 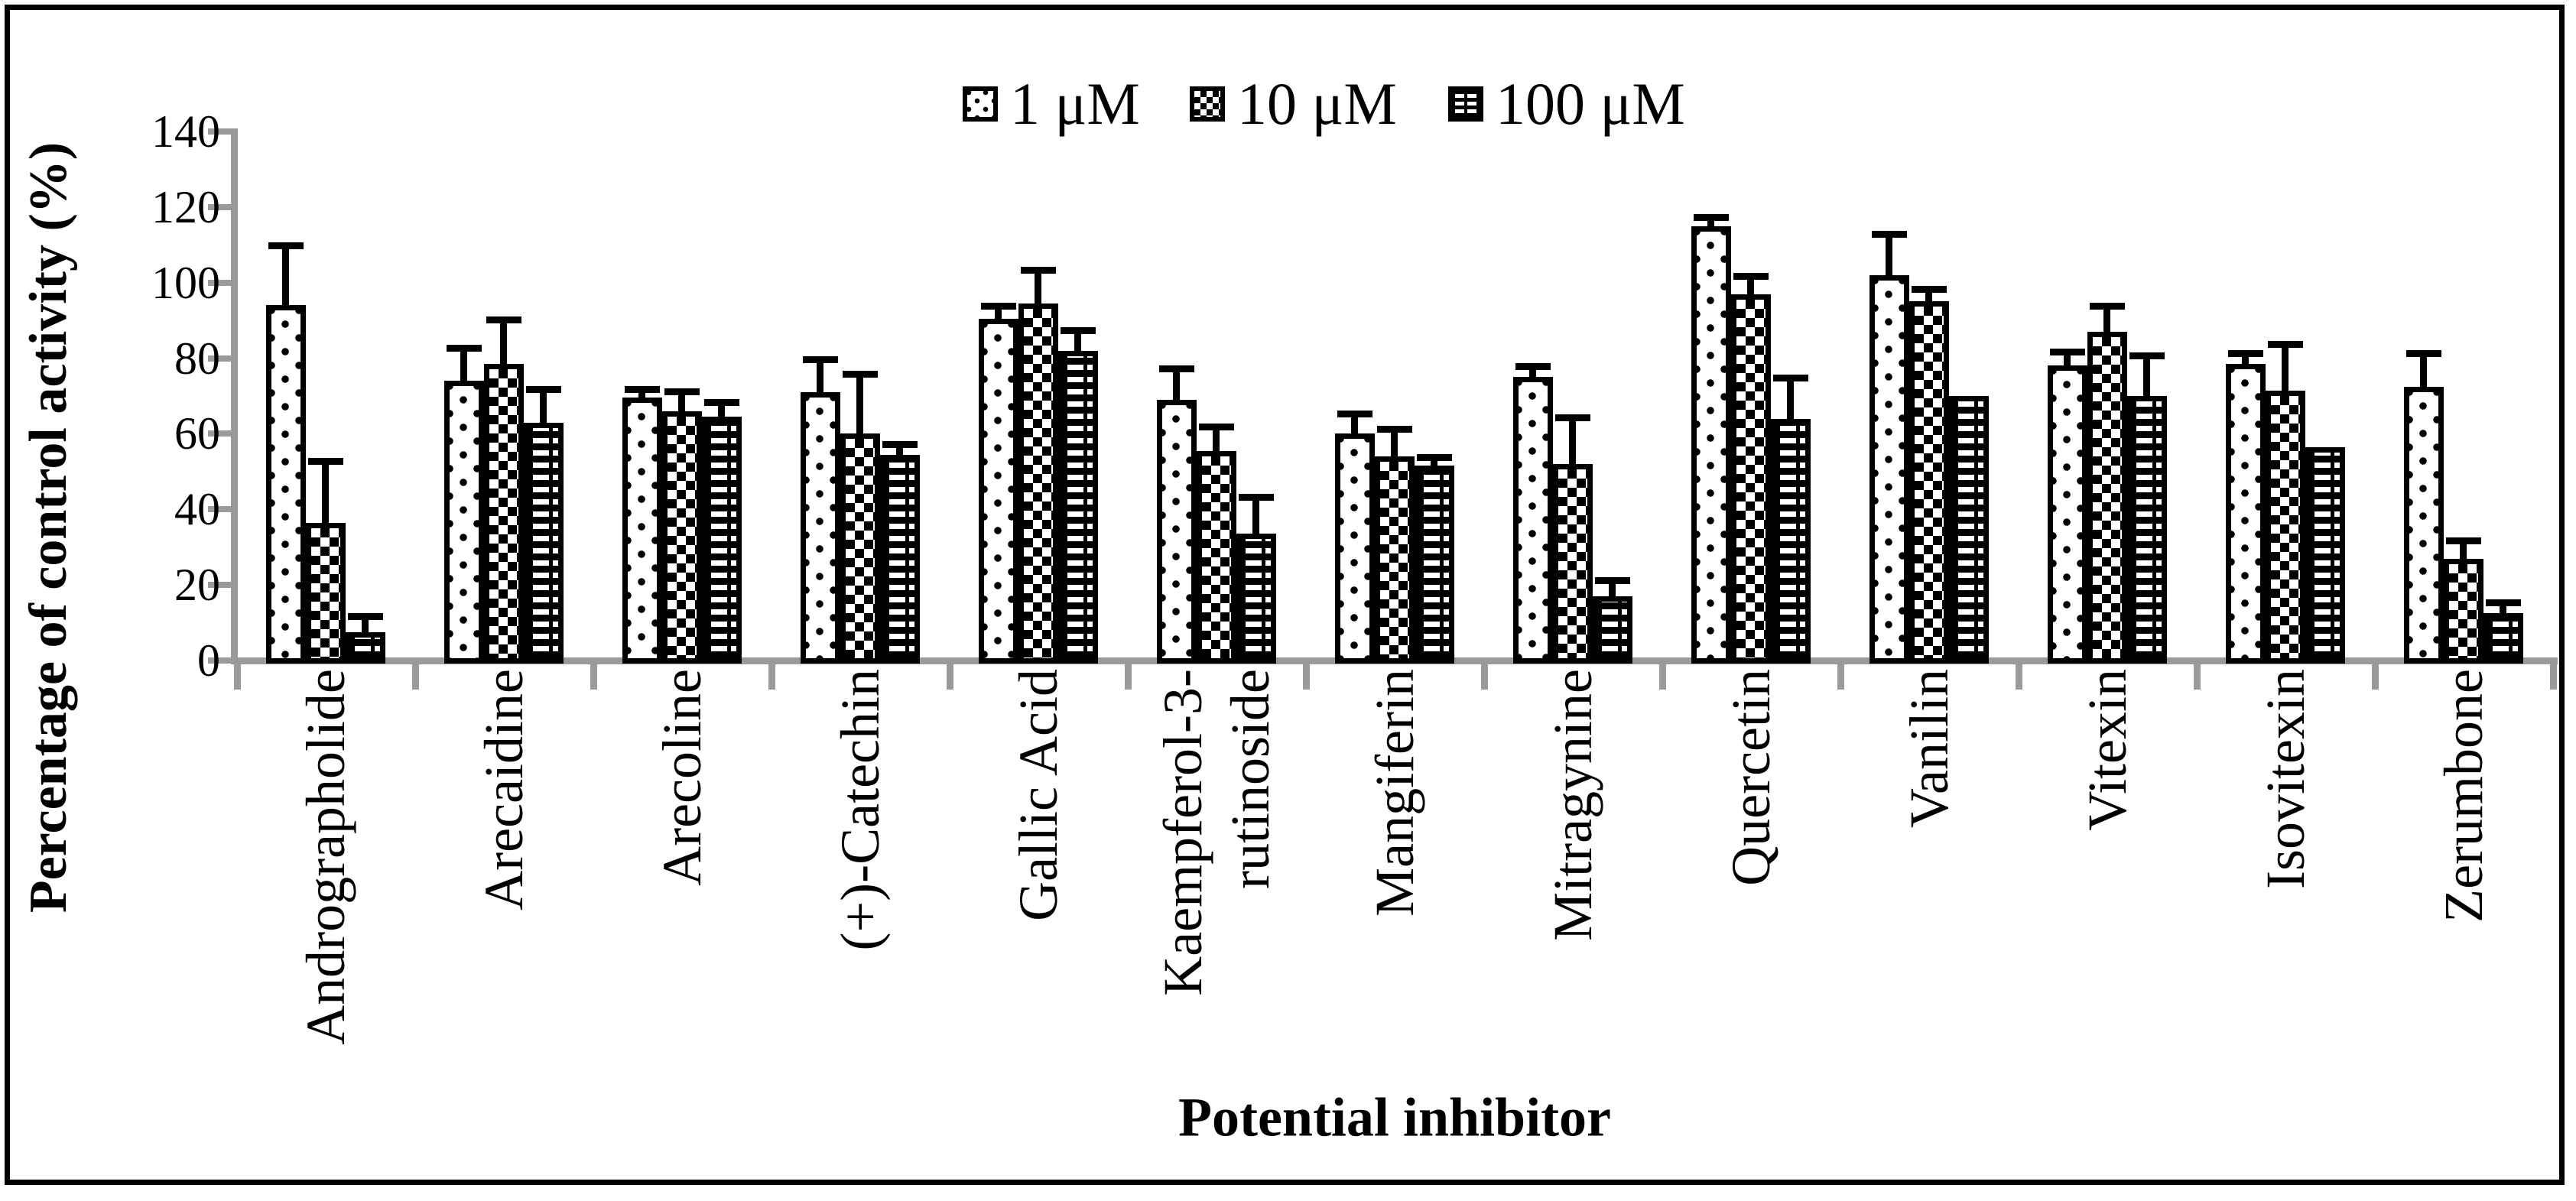 I want to click on bar-1 μM-Zerumbone, so click(x=2424, y=525).